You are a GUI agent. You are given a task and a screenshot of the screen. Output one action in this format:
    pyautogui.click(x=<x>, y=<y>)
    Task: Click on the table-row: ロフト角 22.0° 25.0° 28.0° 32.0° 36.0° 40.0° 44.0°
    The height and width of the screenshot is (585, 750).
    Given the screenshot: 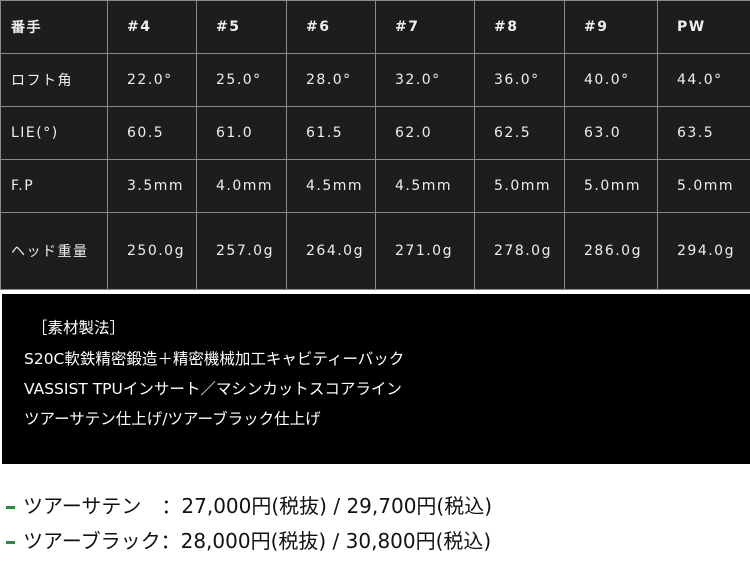 What is the action you would take?
    pyautogui.click(x=375, y=80)
    